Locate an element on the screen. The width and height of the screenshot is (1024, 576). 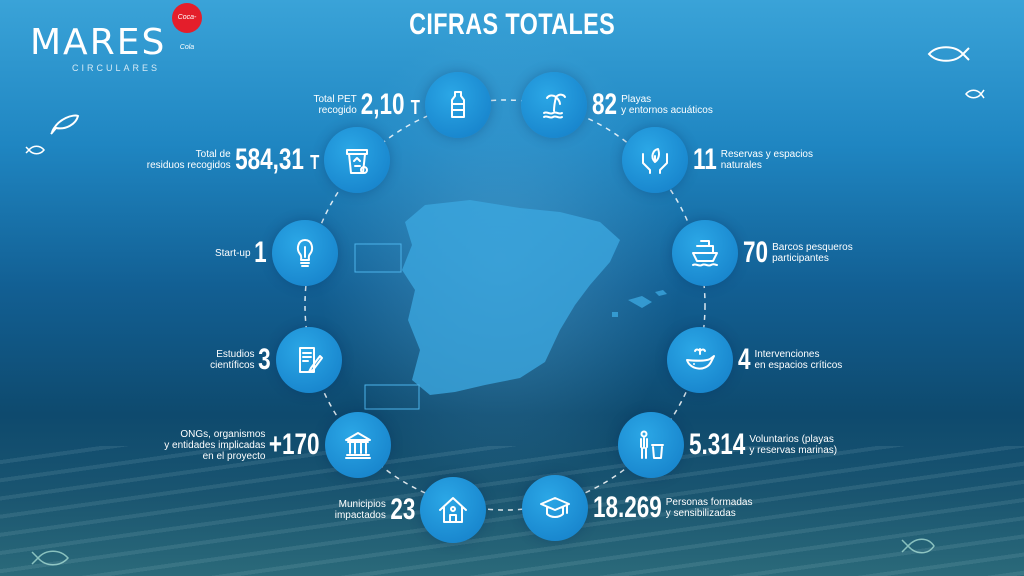
stat-circle-residuos is located at coordinates (357, 160).